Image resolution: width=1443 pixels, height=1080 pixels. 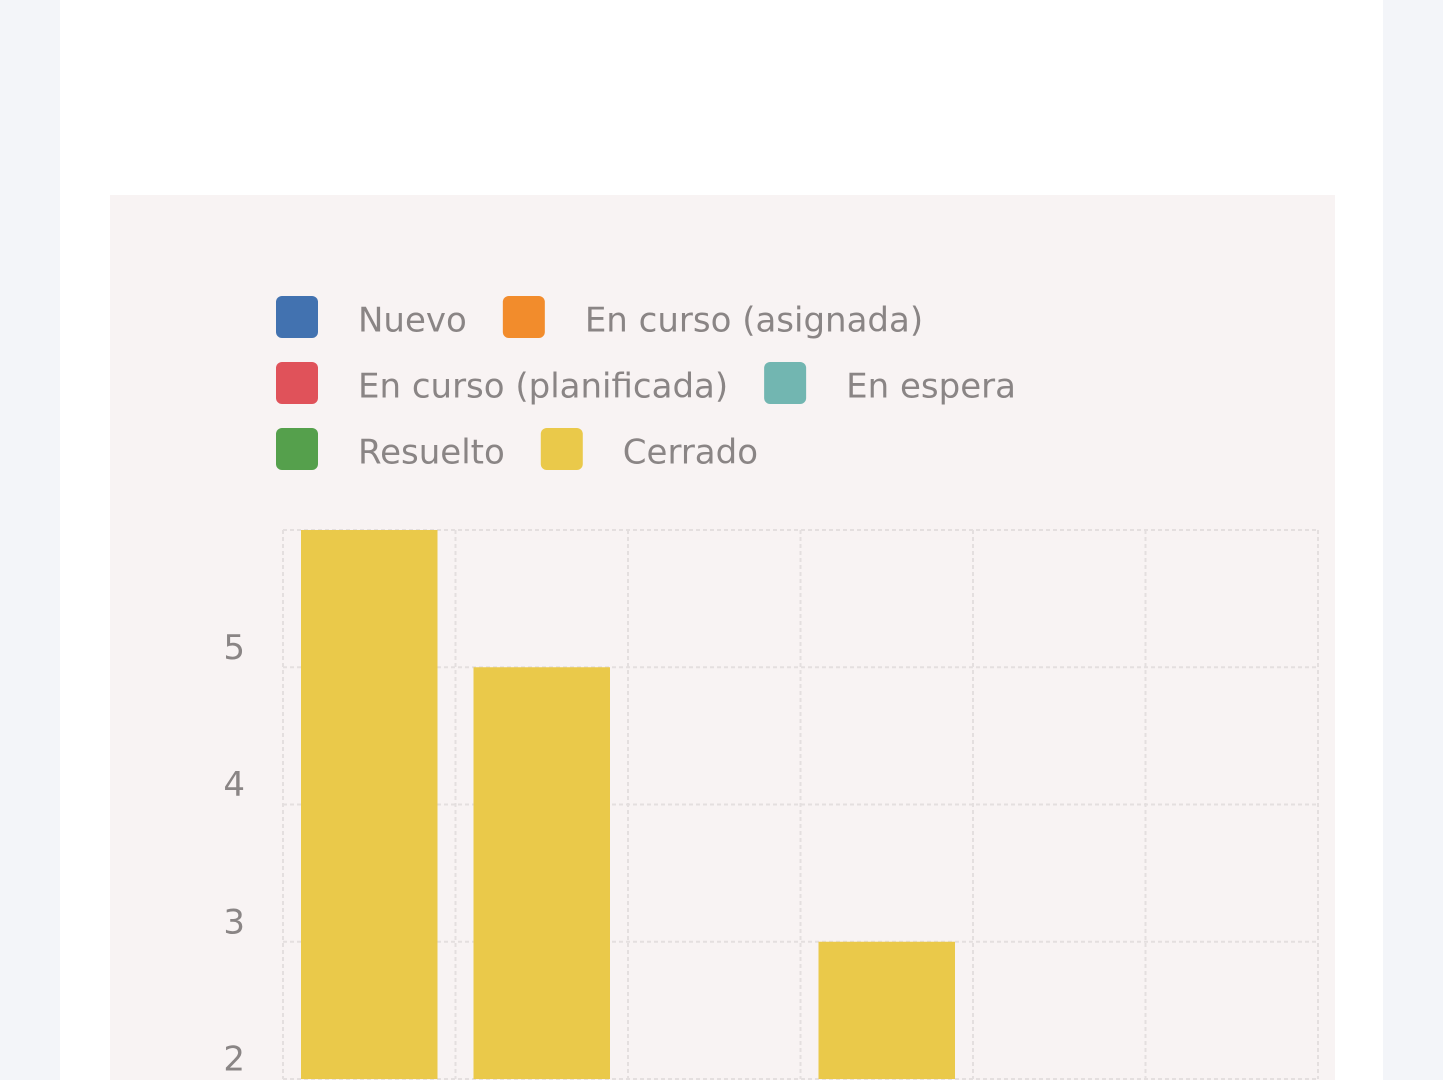 What do you see at coordinates (690, 453) in the screenshot?
I see `legend-label: Cerrado` at bounding box center [690, 453].